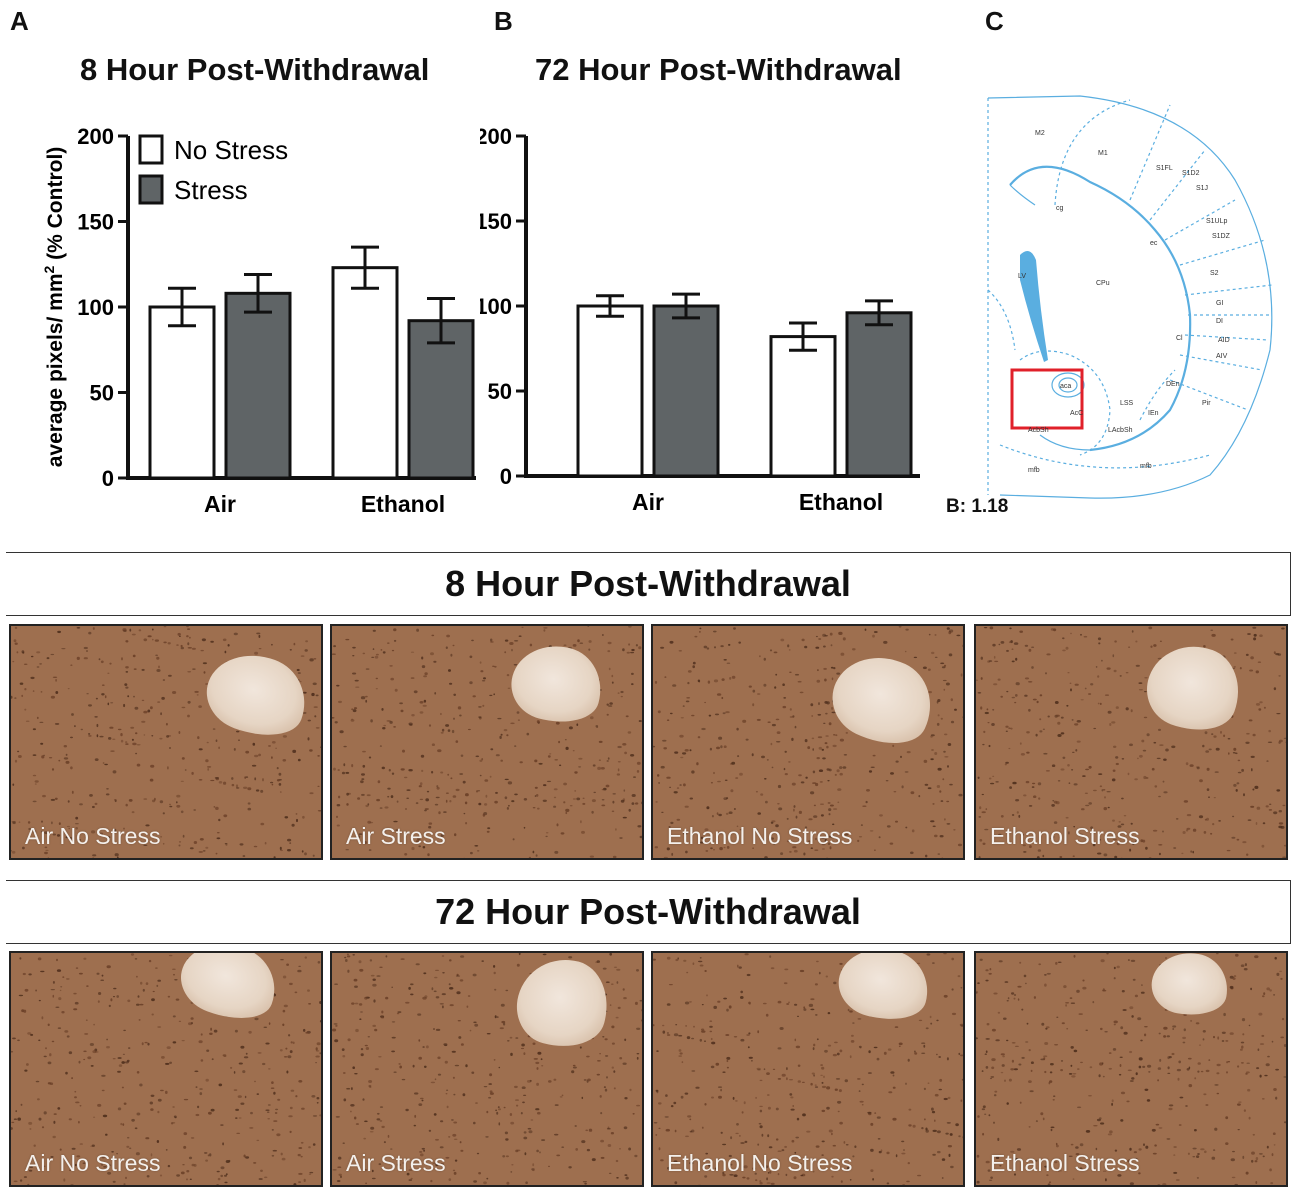 This screenshot has height=1195, width=1300. What do you see at coordinates (718, 69) in the screenshot?
I see `chart-b-title: 72 Hour Post-Withdrawal` at bounding box center [718, 69].